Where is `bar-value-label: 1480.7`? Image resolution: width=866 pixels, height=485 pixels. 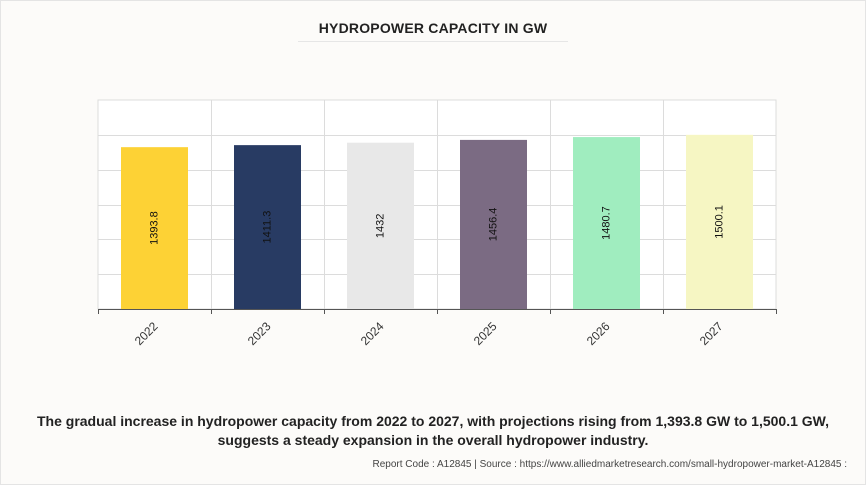 bar-value-label: 1480.7 is located at coordinates (607, 223).